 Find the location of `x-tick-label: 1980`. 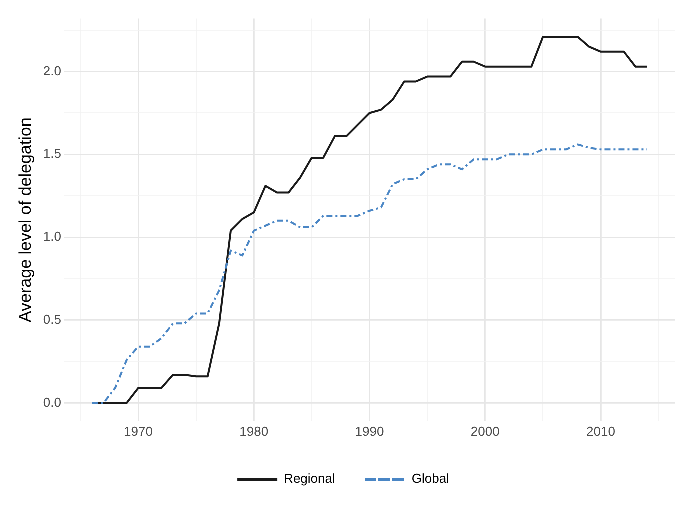

x-tick-label: 1980 is located at coordinates (254, 431).